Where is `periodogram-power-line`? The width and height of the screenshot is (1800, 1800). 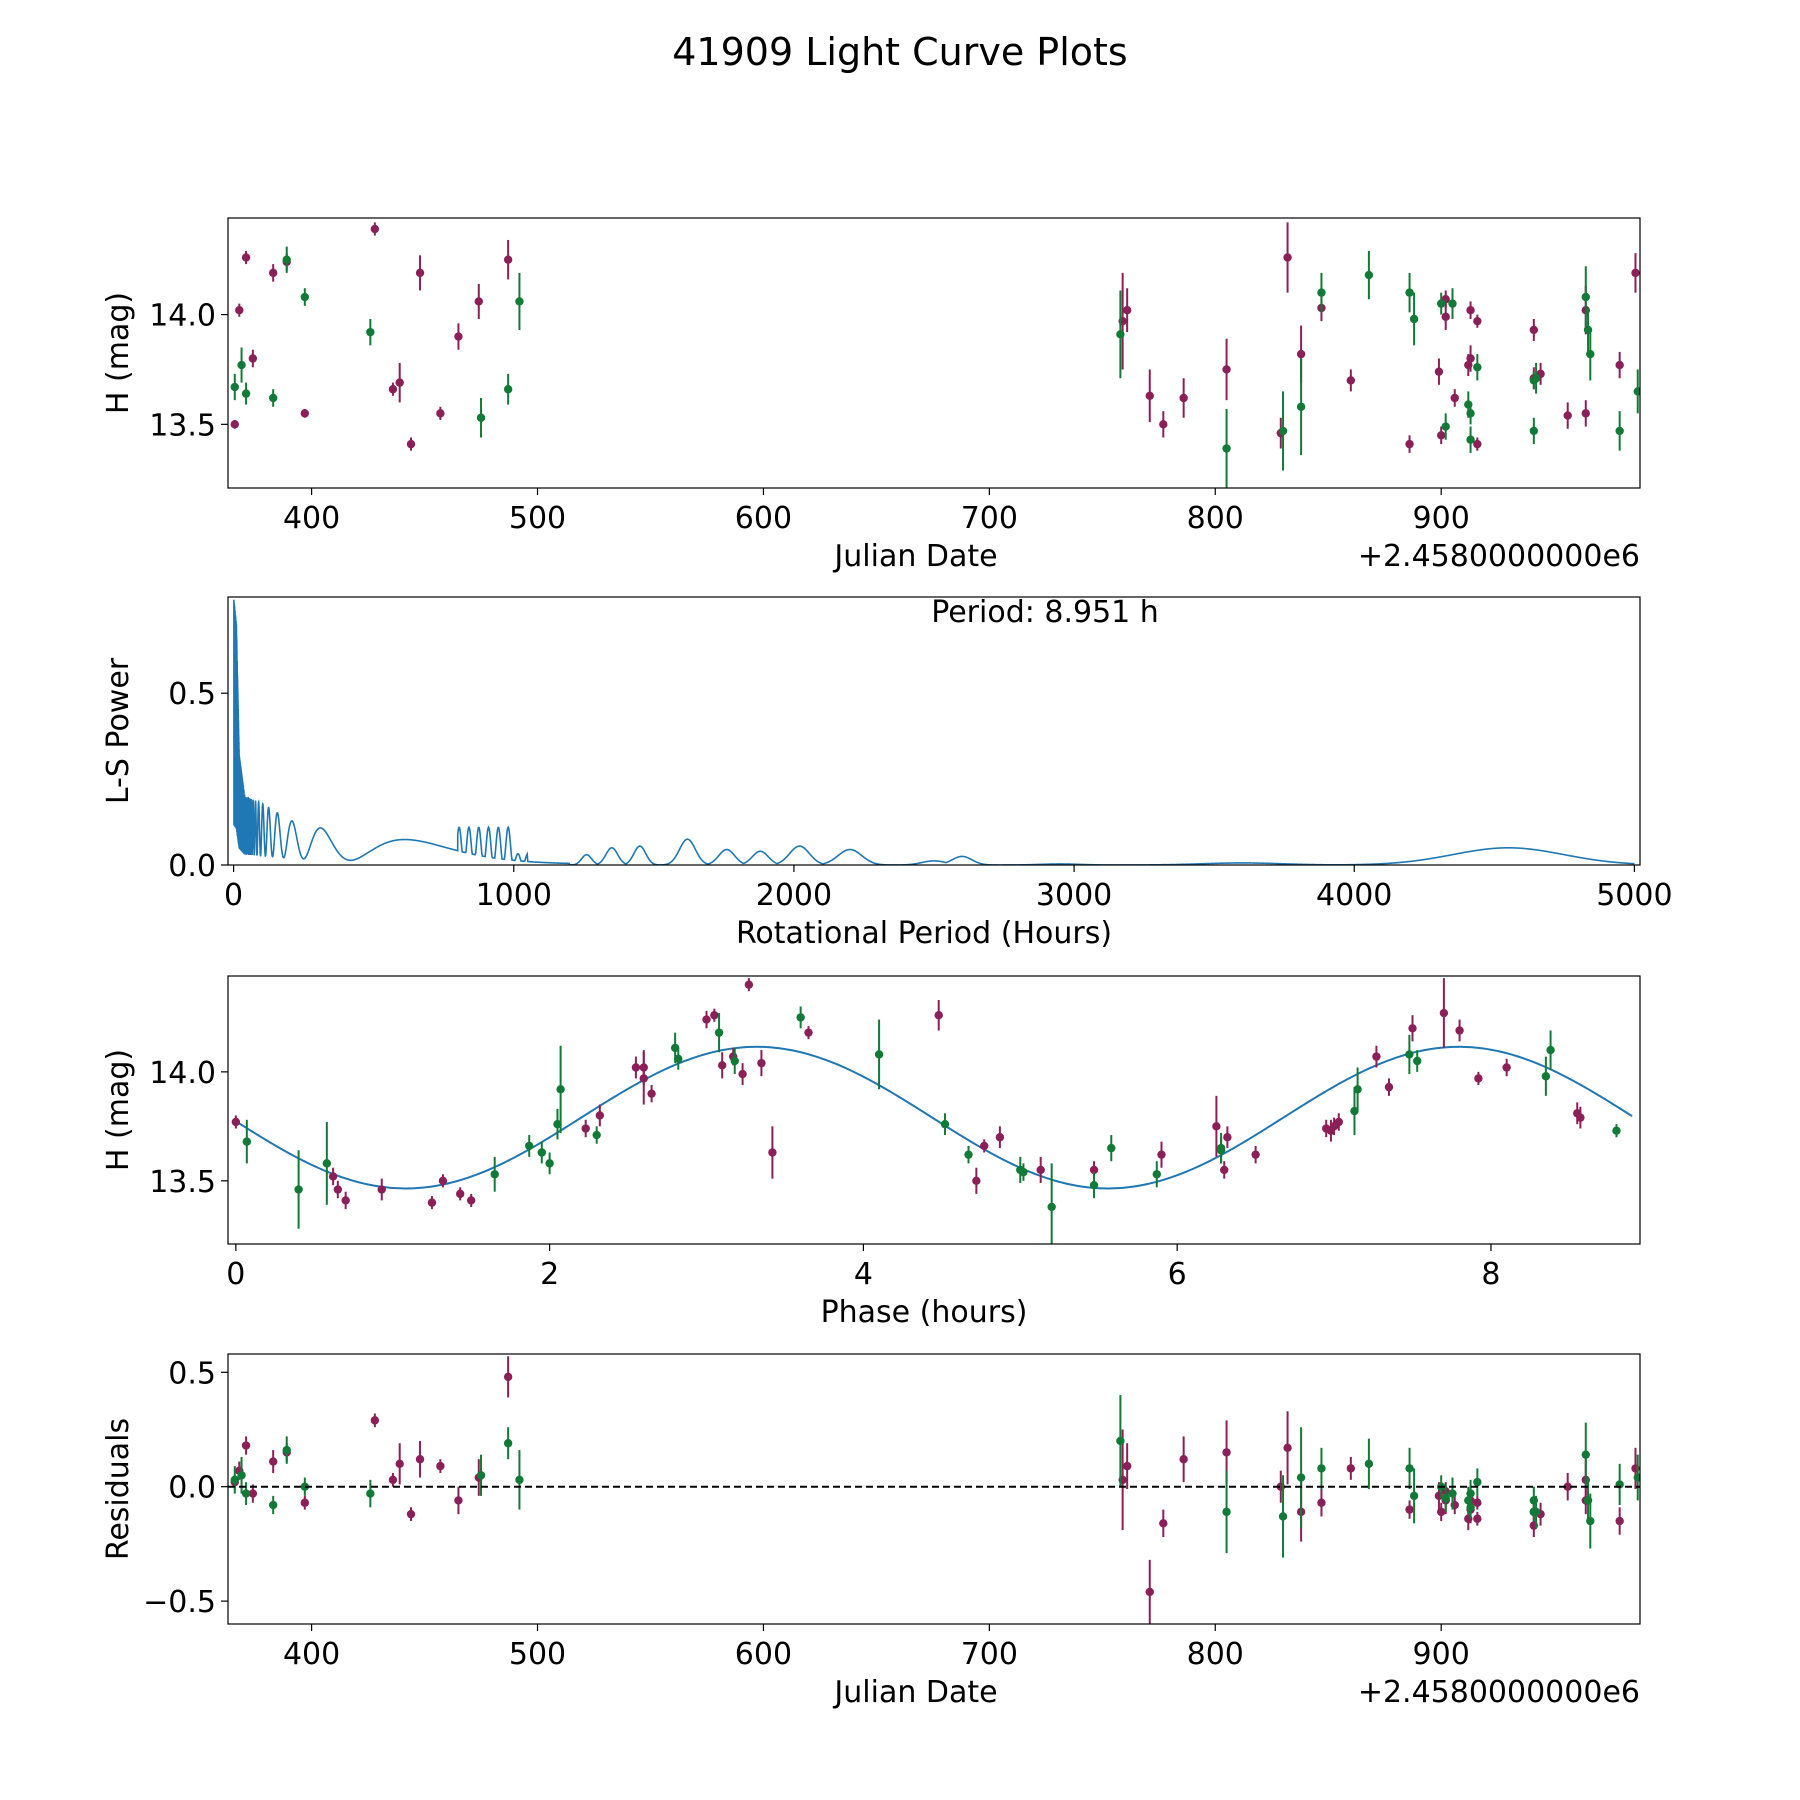
periodogram-power-line is located at coordinates (934, 732).